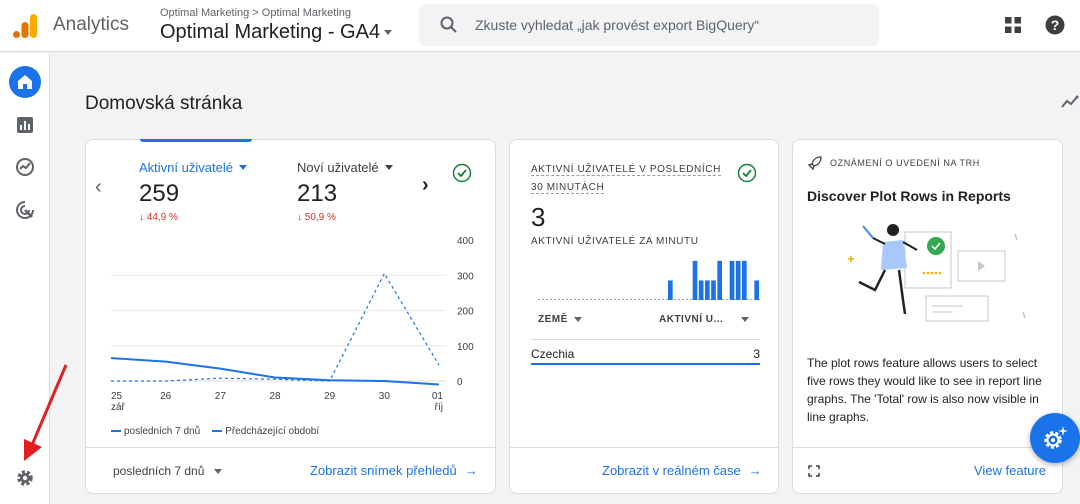  I want to click on gear-icon, so click(25, 478).